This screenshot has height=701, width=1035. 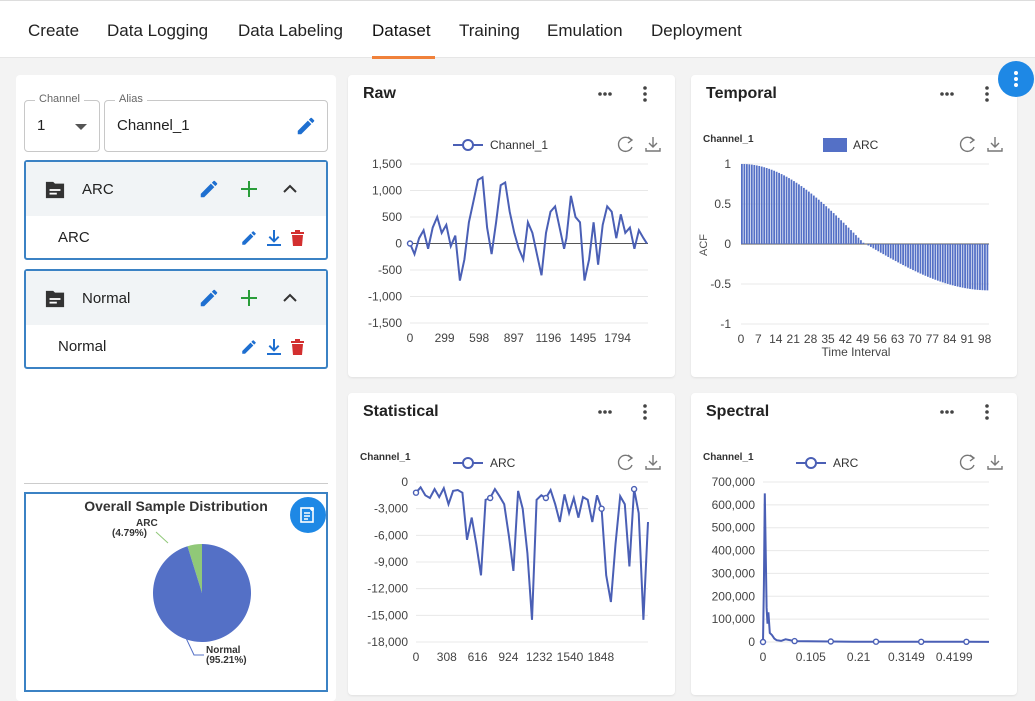 I want to click on x-tick-label: 1232, so click(x=539, y=657).